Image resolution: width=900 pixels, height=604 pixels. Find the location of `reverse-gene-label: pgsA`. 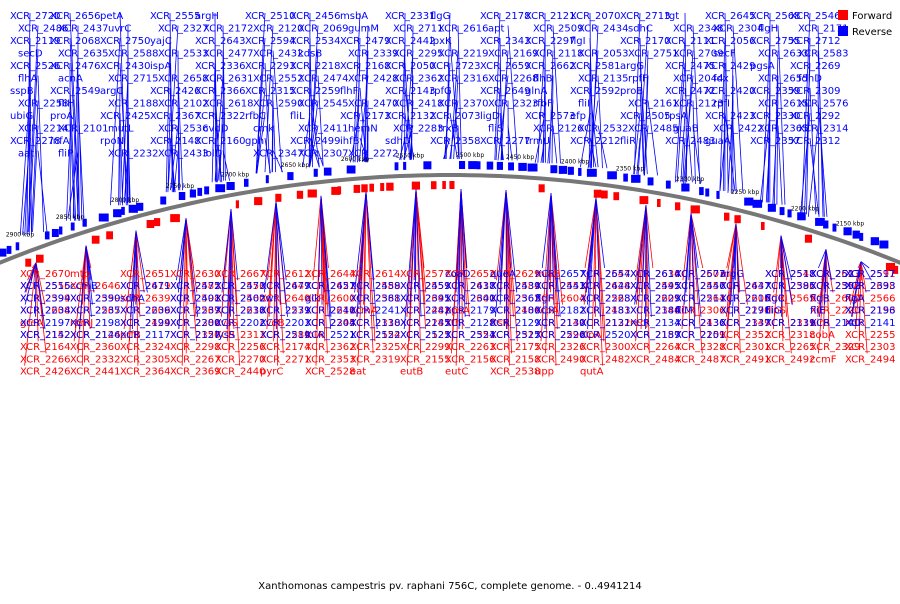

reverse-gene-label: pgsA is located at coordinates (762, 66).